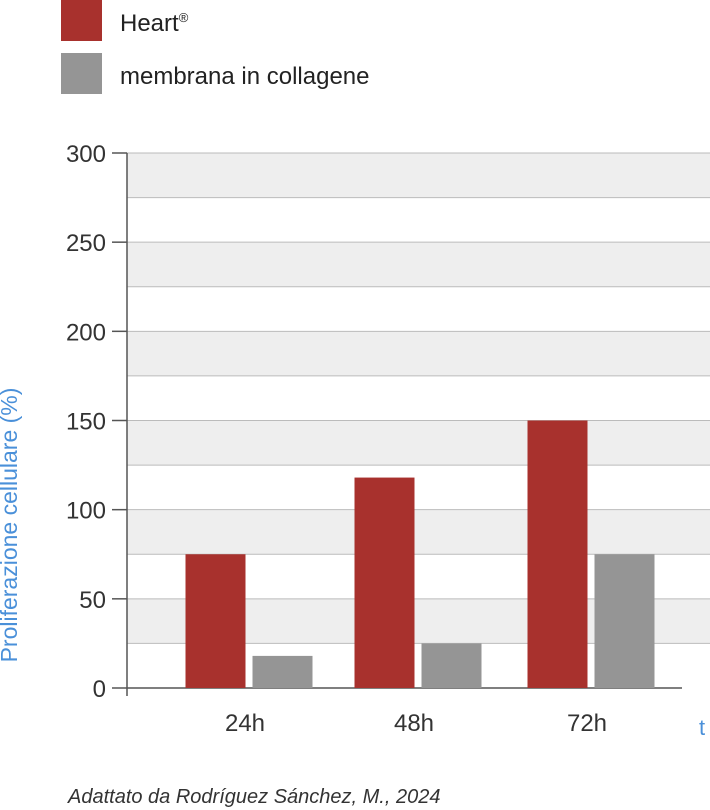 This screenshot has width=710, height=810. Describe the element at coordinates (86, 422) in the screenshot. I see `y-tick-label: 150` at that location.